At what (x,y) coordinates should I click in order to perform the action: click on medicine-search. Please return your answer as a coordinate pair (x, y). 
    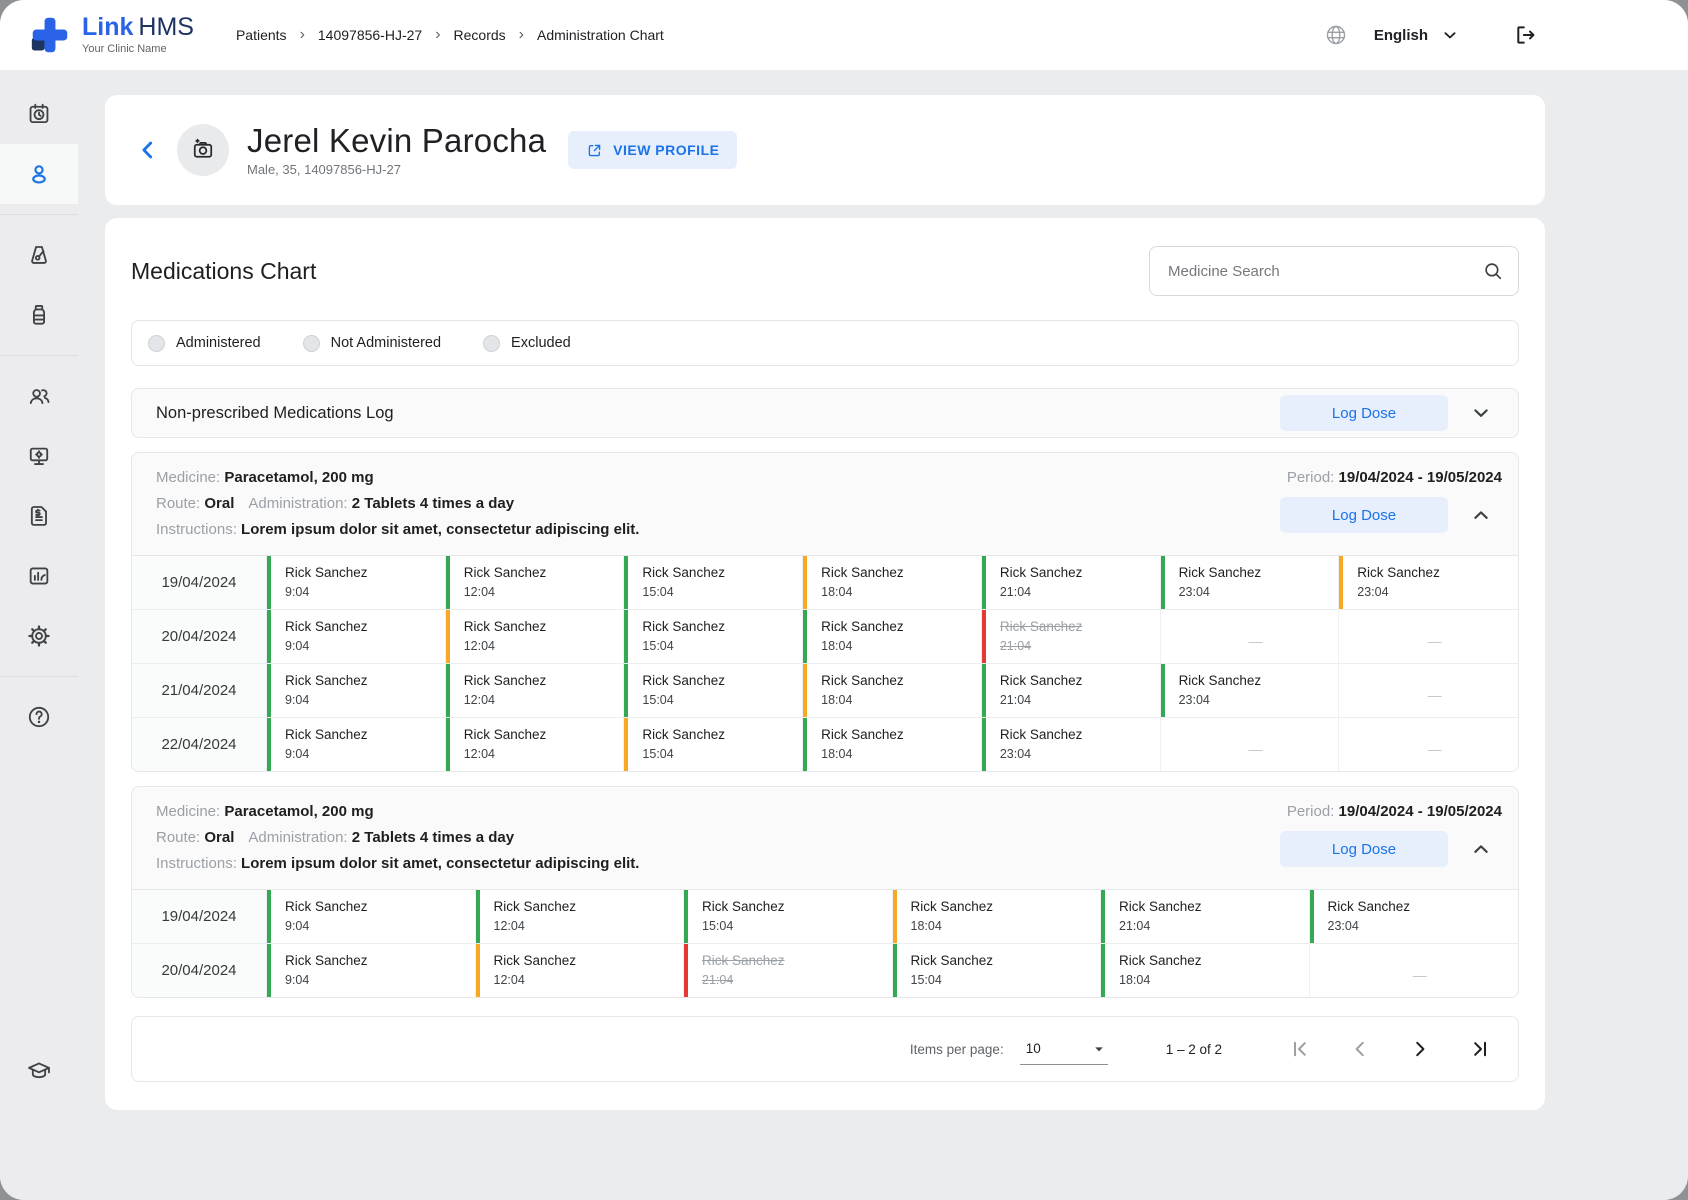
    Looking at the image, I should click on (1334, 271).